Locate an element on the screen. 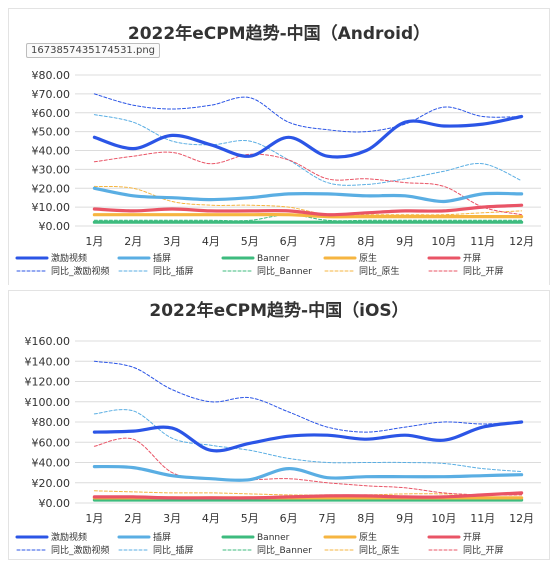  android-legend-label-0: 激励视频 is located at coordinates (69, 258).